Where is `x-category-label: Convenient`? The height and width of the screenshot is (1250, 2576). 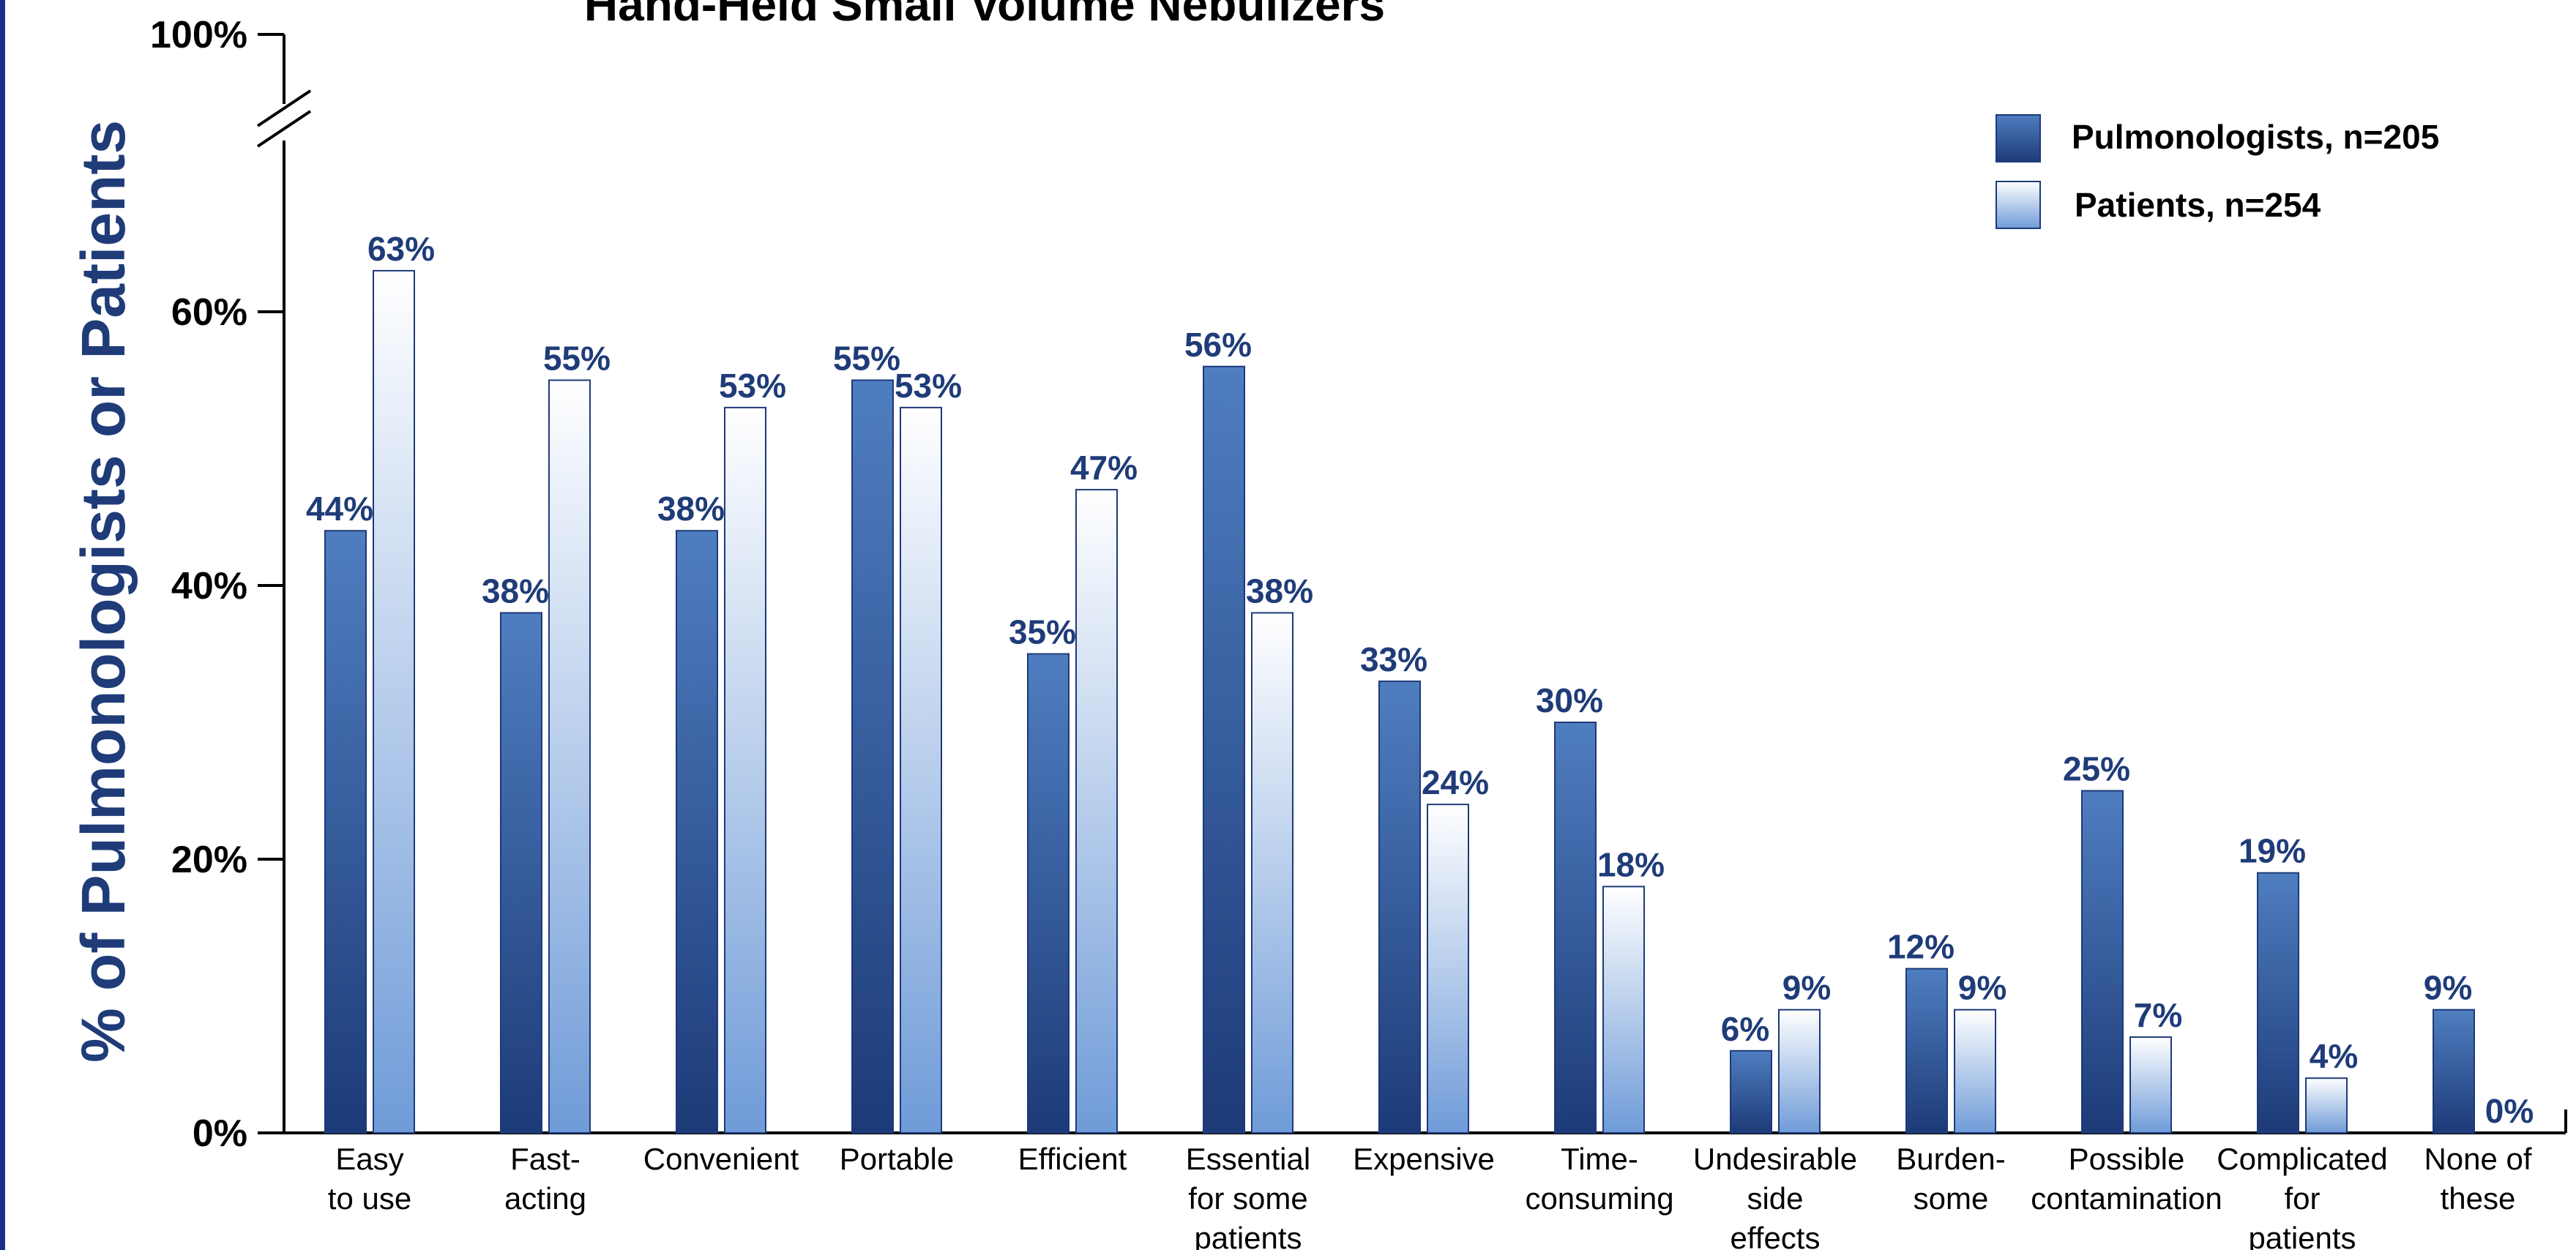
x-category-label: Convenient is located at coordinates (721, 1159).